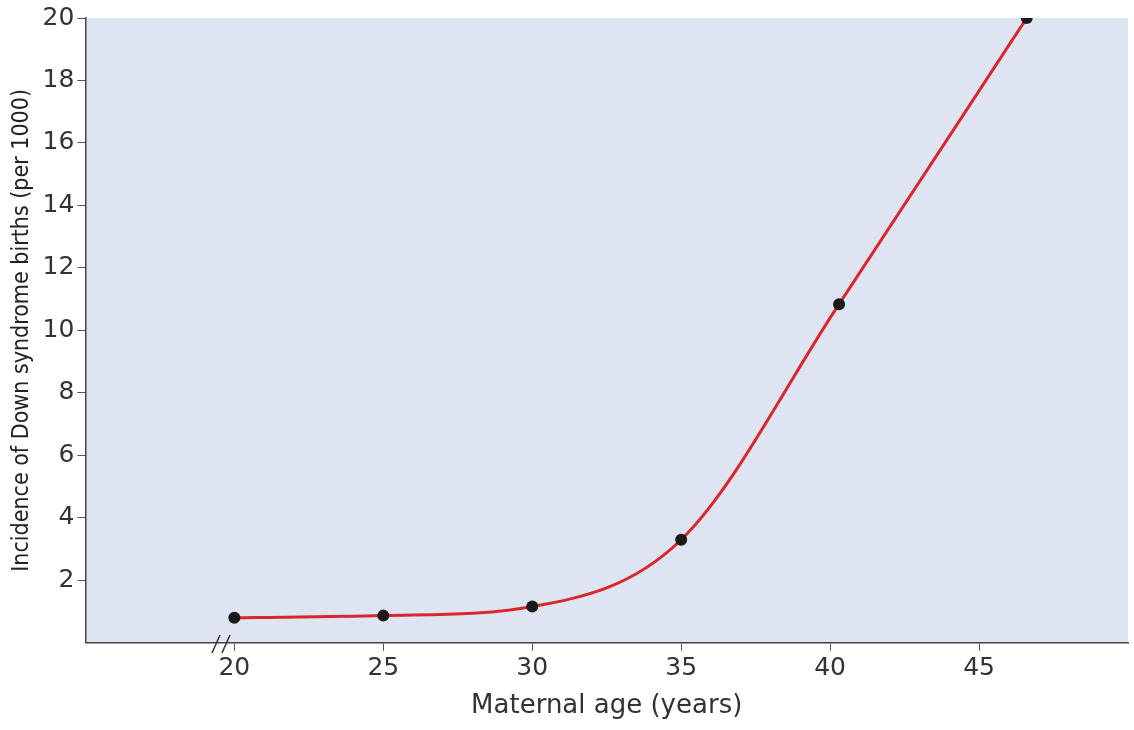 This screenshot has width=1134, height=730. Describe the element at coordinates (532, 667) in the screenshot. I see `x-tick-label: 30` at that location.